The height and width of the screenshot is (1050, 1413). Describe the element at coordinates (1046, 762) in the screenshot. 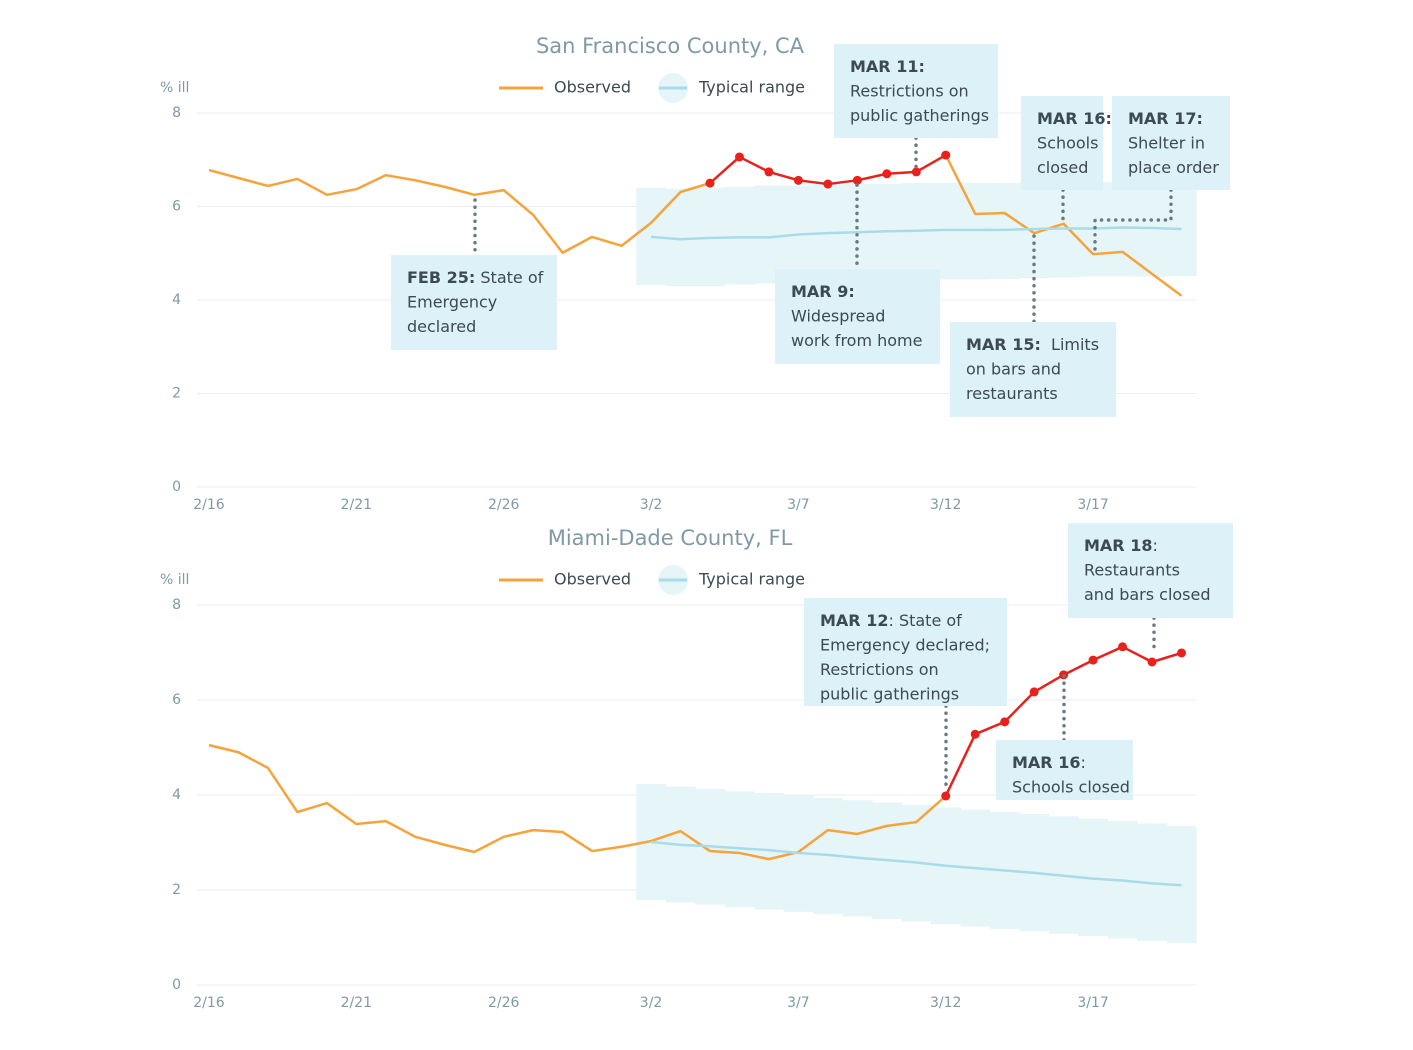

I see `annotation-label: MAR 16` at that location.